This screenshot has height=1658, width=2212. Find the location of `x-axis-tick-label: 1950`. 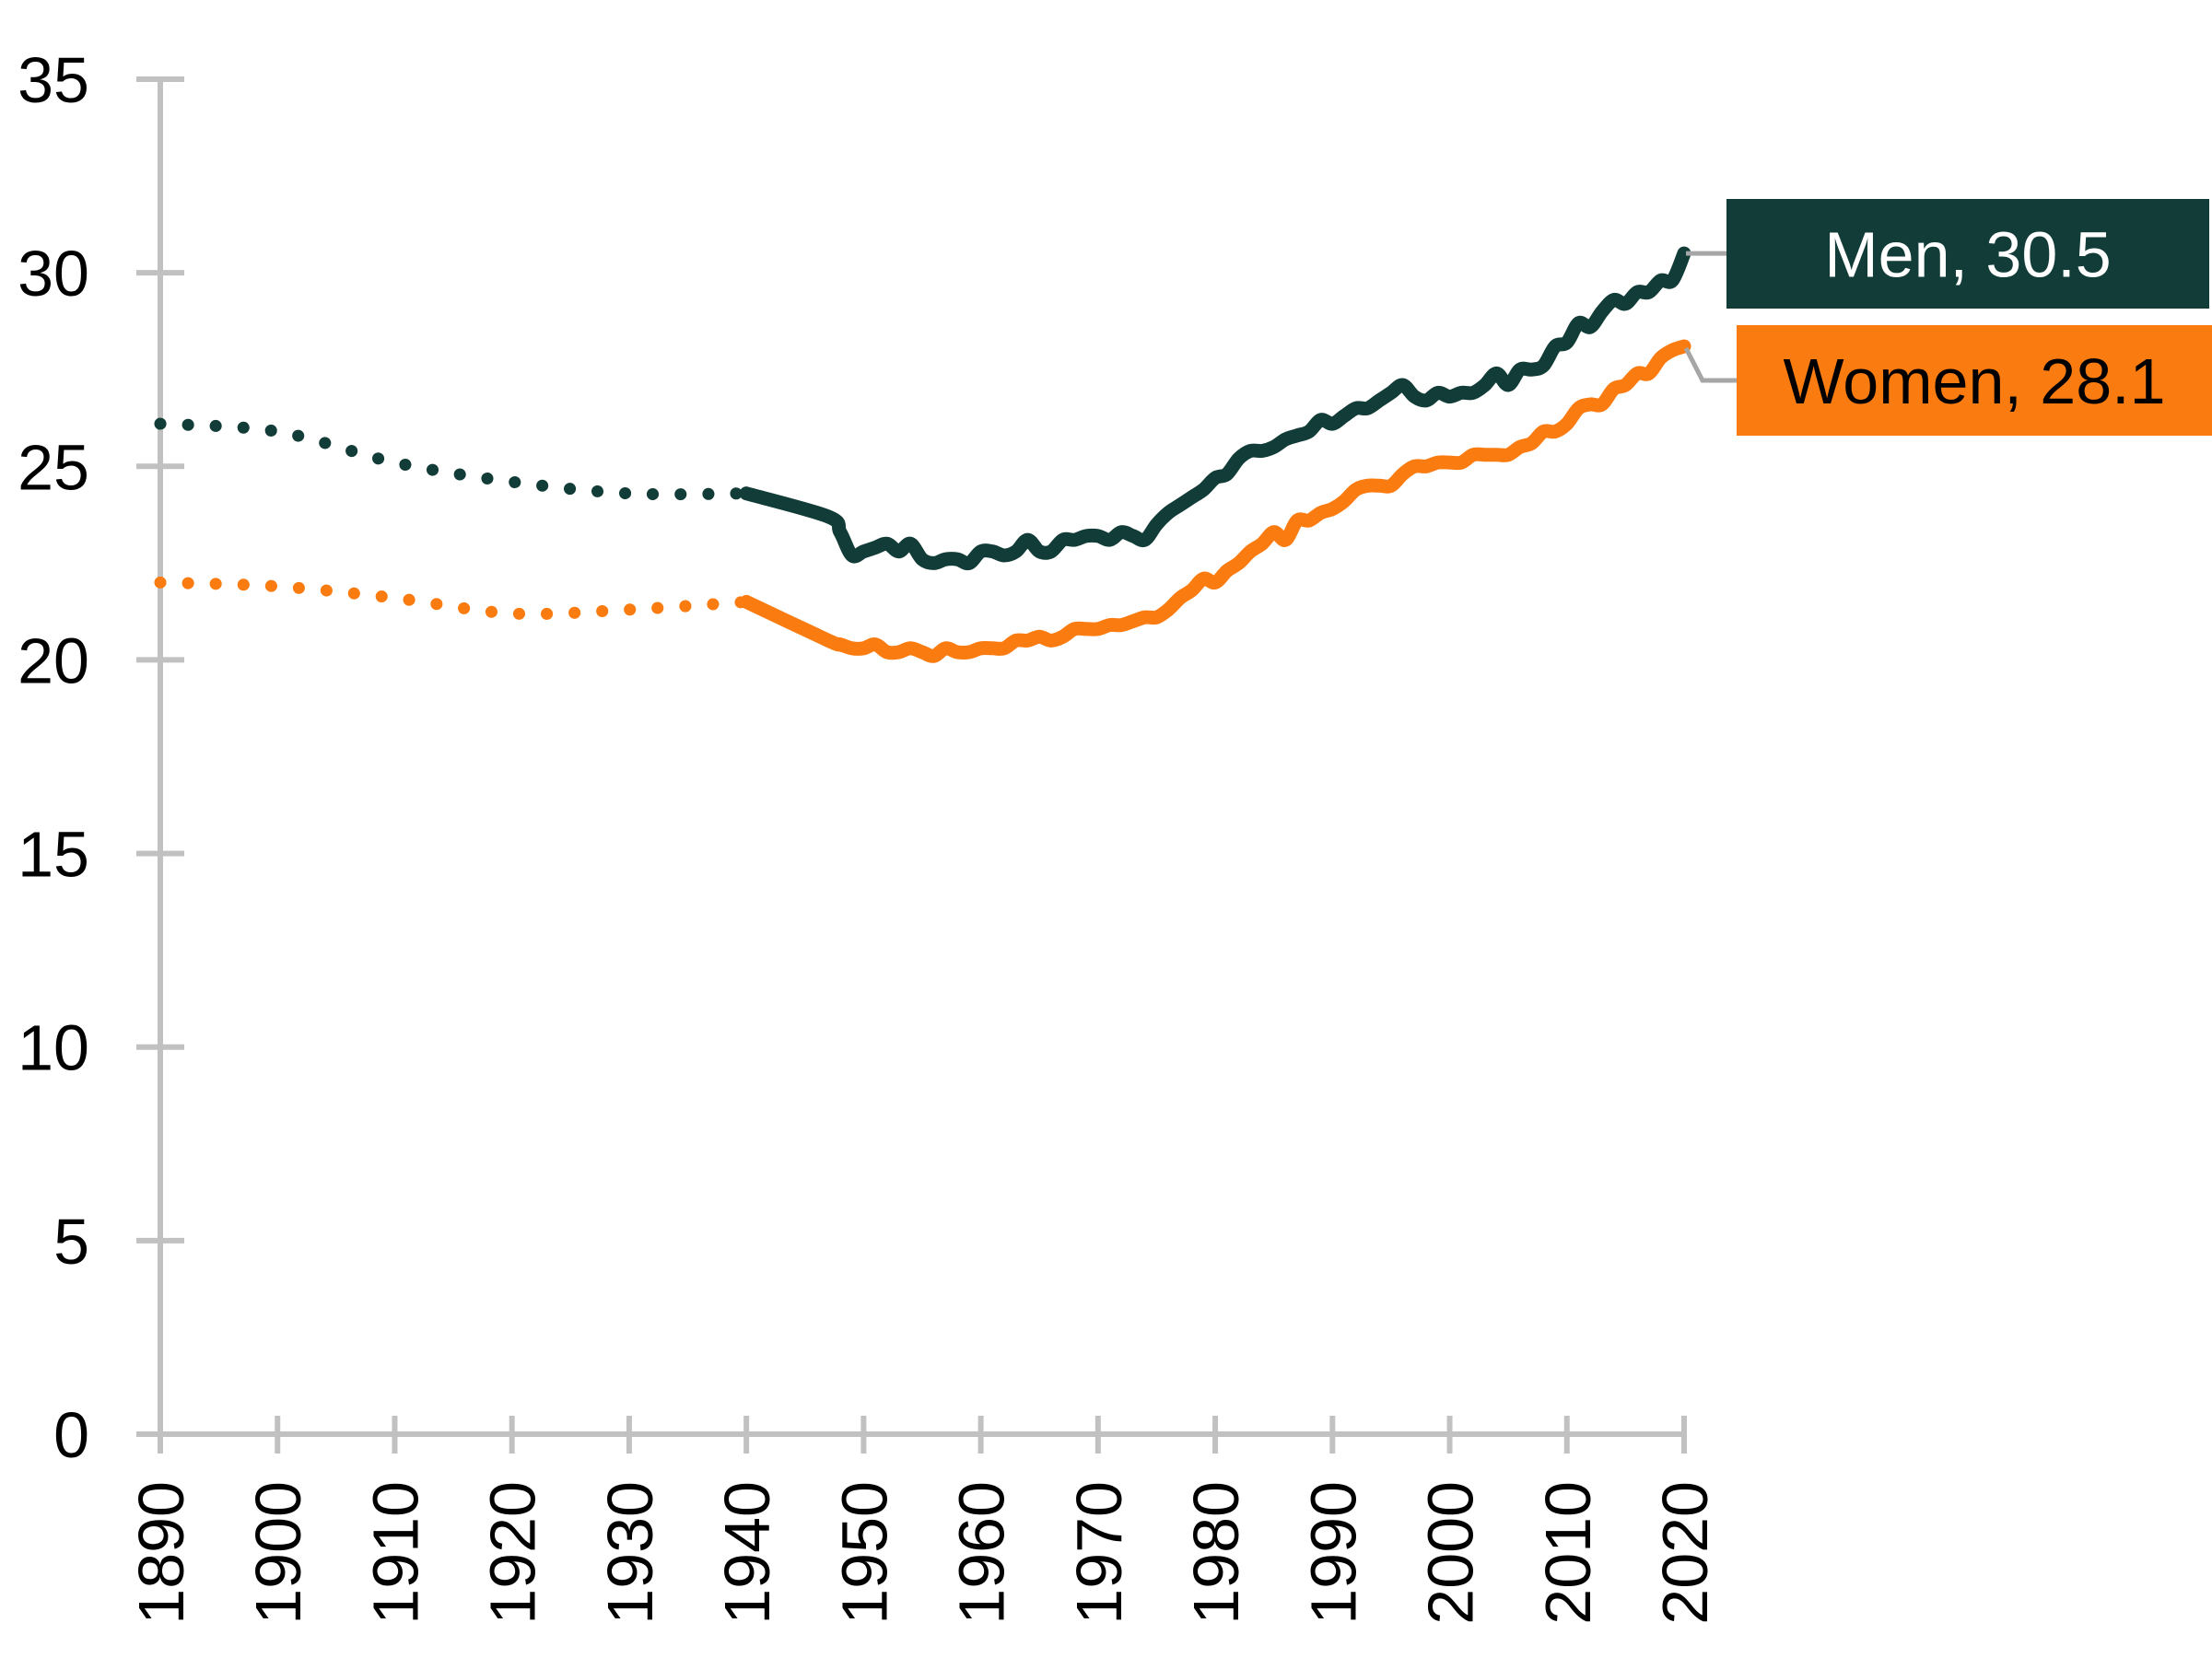

x-axis-tick-label: 1950 is located at coordinates (864, 1553).